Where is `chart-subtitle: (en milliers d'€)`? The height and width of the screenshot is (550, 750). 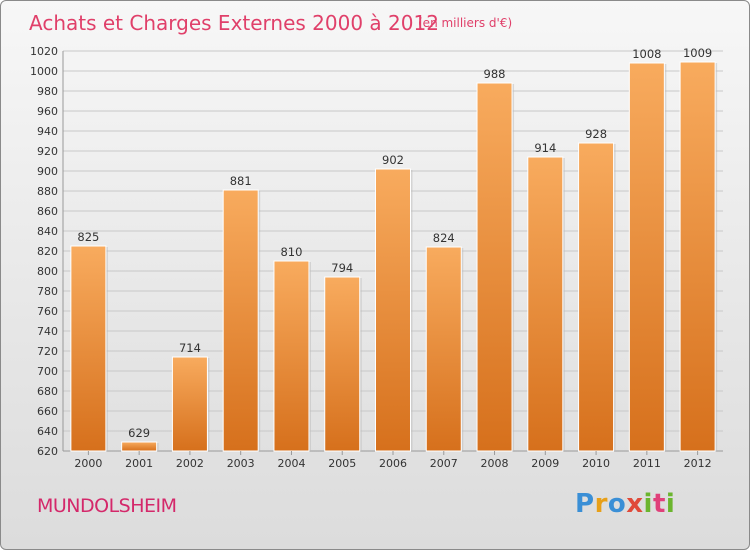
chart-subtitle: (en milliers d'€) is located at coordinates (465, 23).